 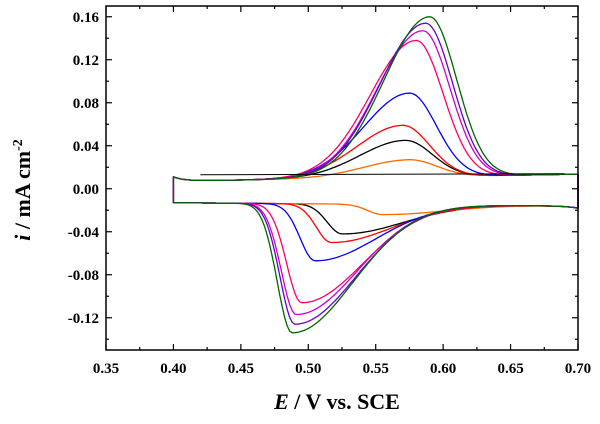 What do you see at coordinates (308, 369) in the screenshot?
I see `x-tick-label: 0.50` at bounding box center [308, 369].